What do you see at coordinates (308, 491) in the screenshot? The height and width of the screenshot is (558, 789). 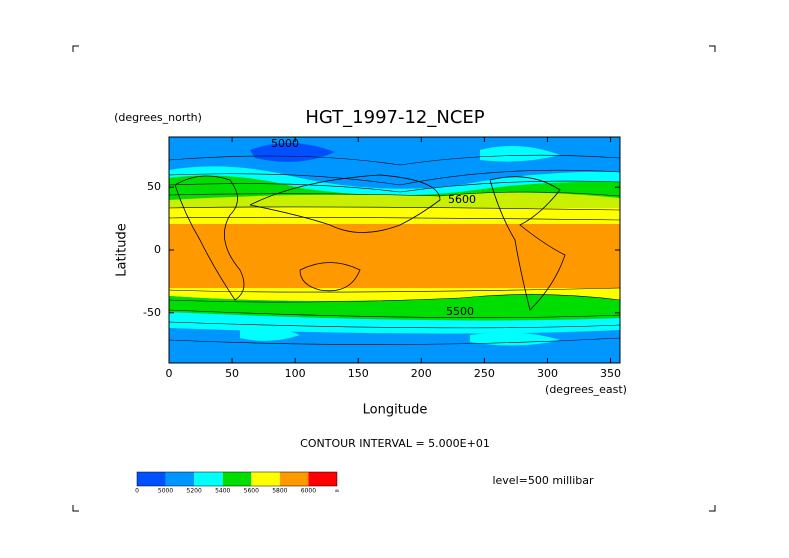 I see `colorbar-label: 6000` at bounding box center [308, 491].